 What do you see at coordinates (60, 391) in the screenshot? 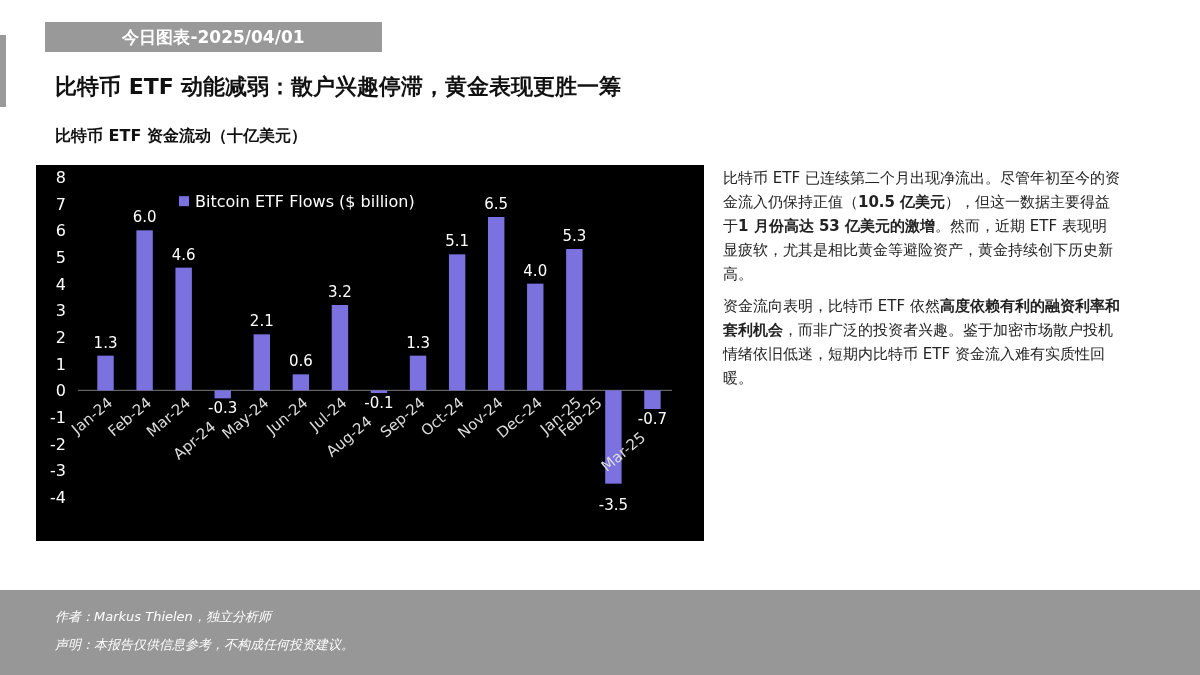
I see `y-tick-label: 0` at bounding box center [60, 391].